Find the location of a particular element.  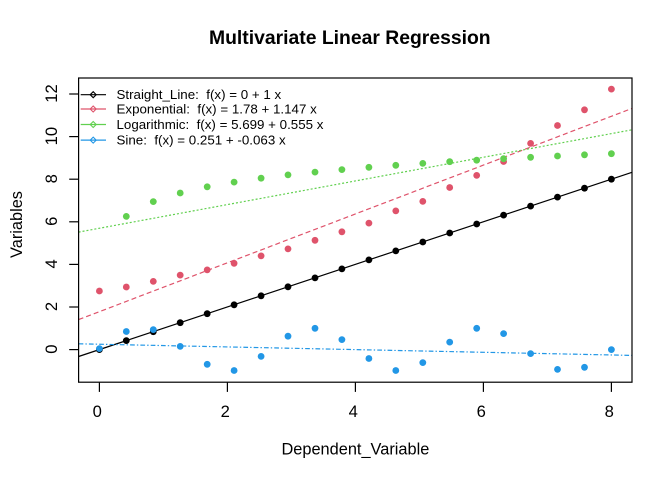

svg-text: 10 is located at coordinates (51, 136).